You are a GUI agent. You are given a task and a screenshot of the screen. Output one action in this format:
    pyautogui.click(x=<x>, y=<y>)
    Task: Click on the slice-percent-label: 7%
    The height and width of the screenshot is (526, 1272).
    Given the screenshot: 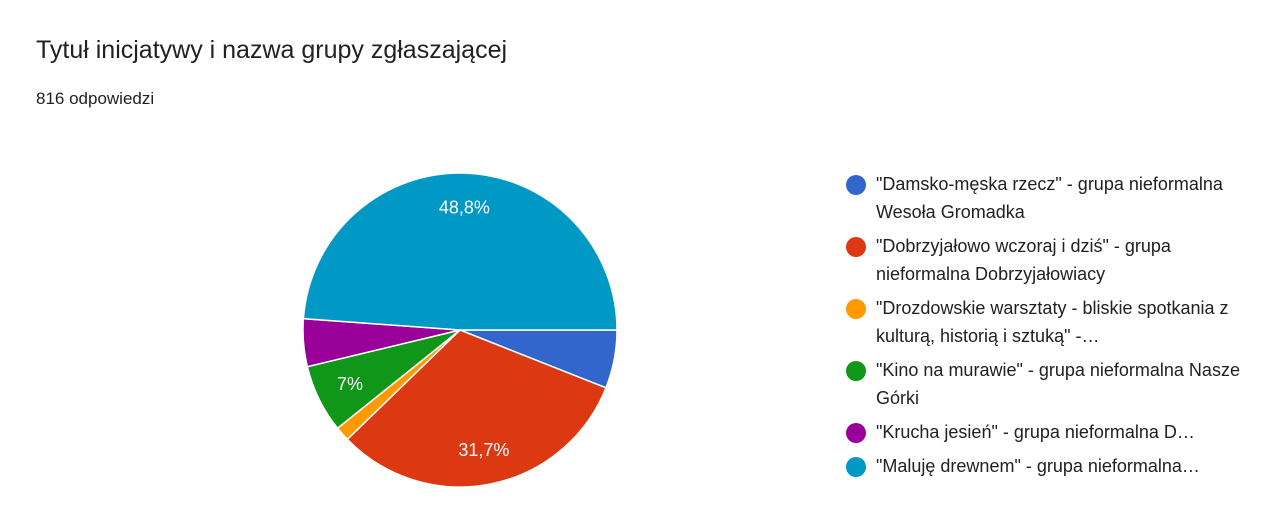 What is the action you would take?
    pyautogui.click(x=350, y=384)
    